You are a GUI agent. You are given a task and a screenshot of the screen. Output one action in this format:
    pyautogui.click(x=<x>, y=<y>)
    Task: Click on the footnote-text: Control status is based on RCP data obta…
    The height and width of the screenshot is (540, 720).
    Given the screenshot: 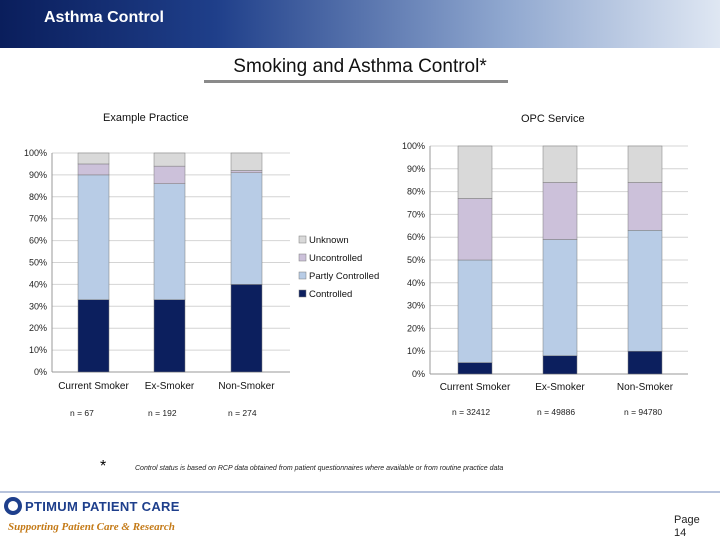 What is the action you would take?
    pyautogui.click(x=319, y=468)
    